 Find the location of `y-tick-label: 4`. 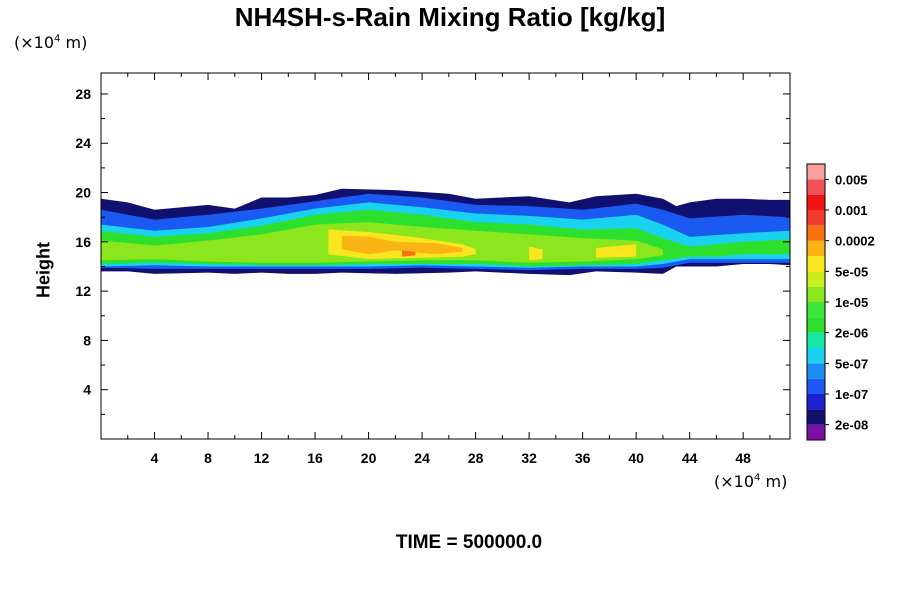

y-tick-label: 4 is located at coordinates (87, 390).